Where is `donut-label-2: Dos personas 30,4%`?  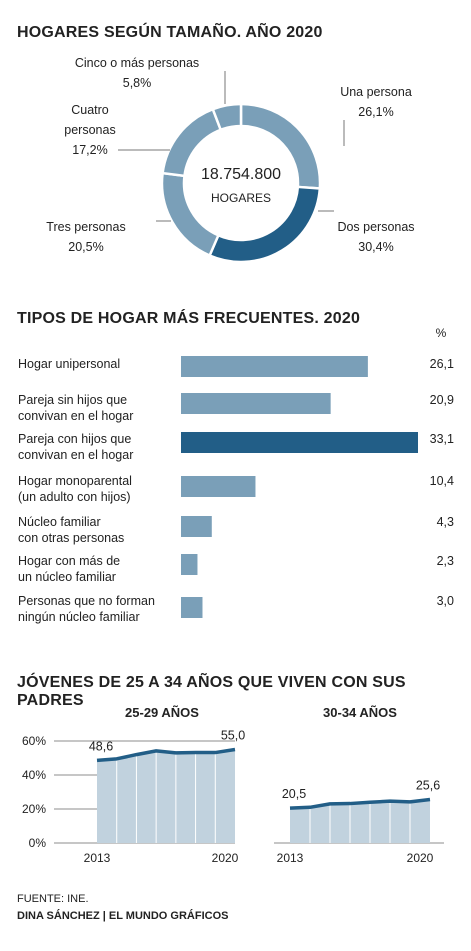 donut-label-2: Dos personas 30,4% is located at coordinates (375, 237).